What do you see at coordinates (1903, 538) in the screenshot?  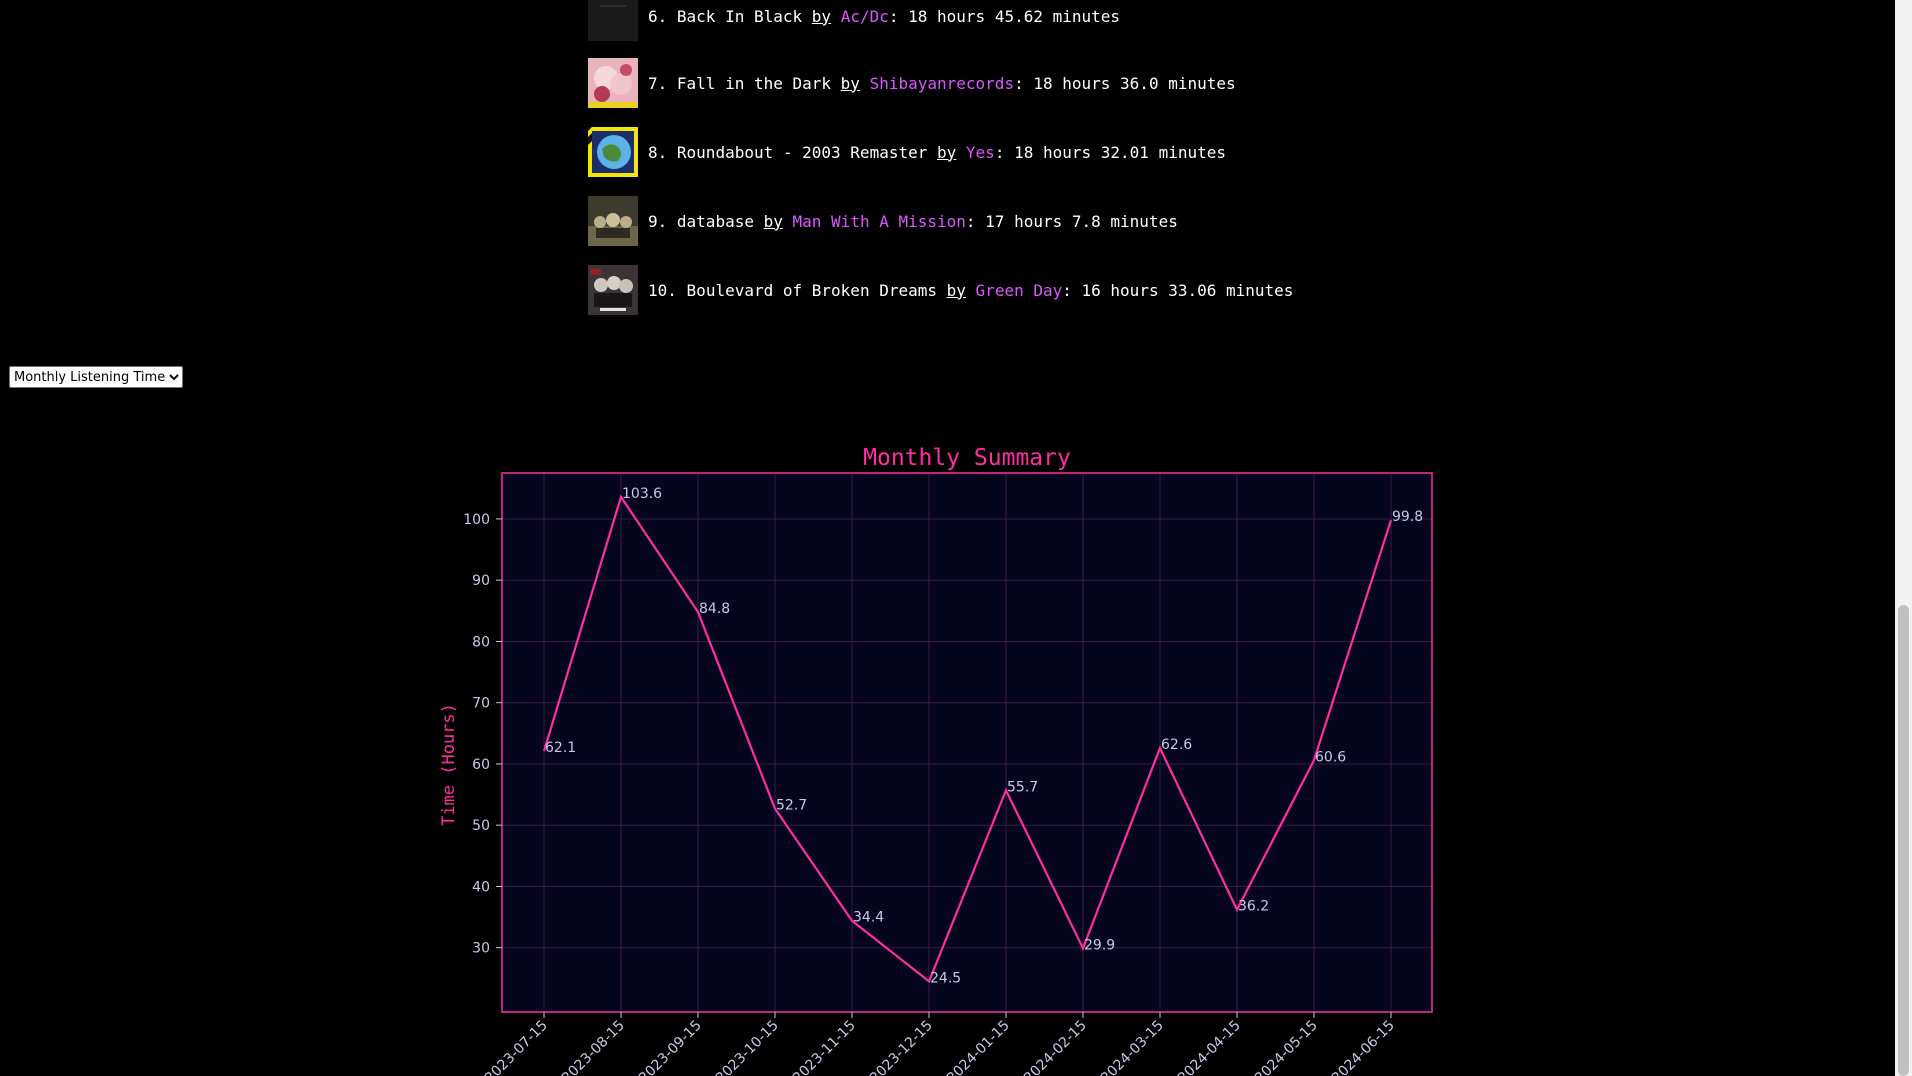 I see `vertical-scrollbar` at bounding box center [1903, 538].